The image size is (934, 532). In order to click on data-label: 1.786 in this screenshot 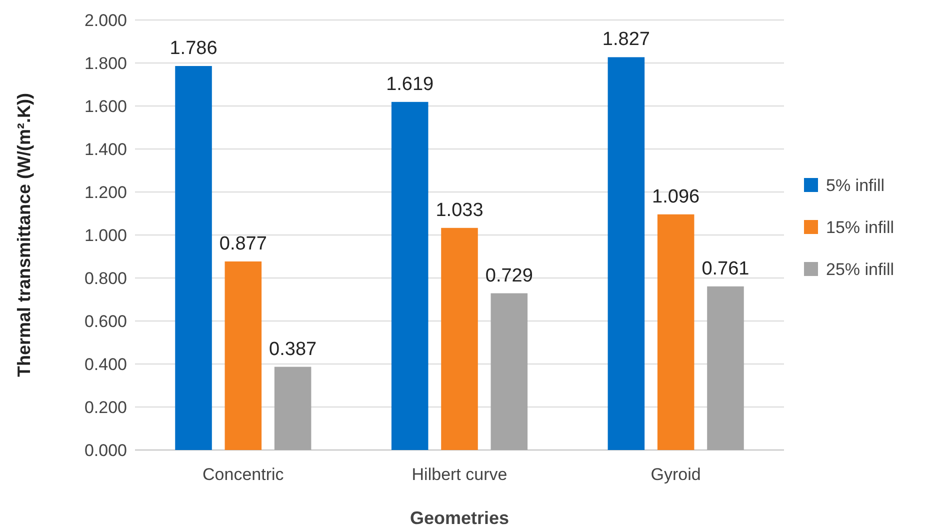, I will do `click(194, 49)`.